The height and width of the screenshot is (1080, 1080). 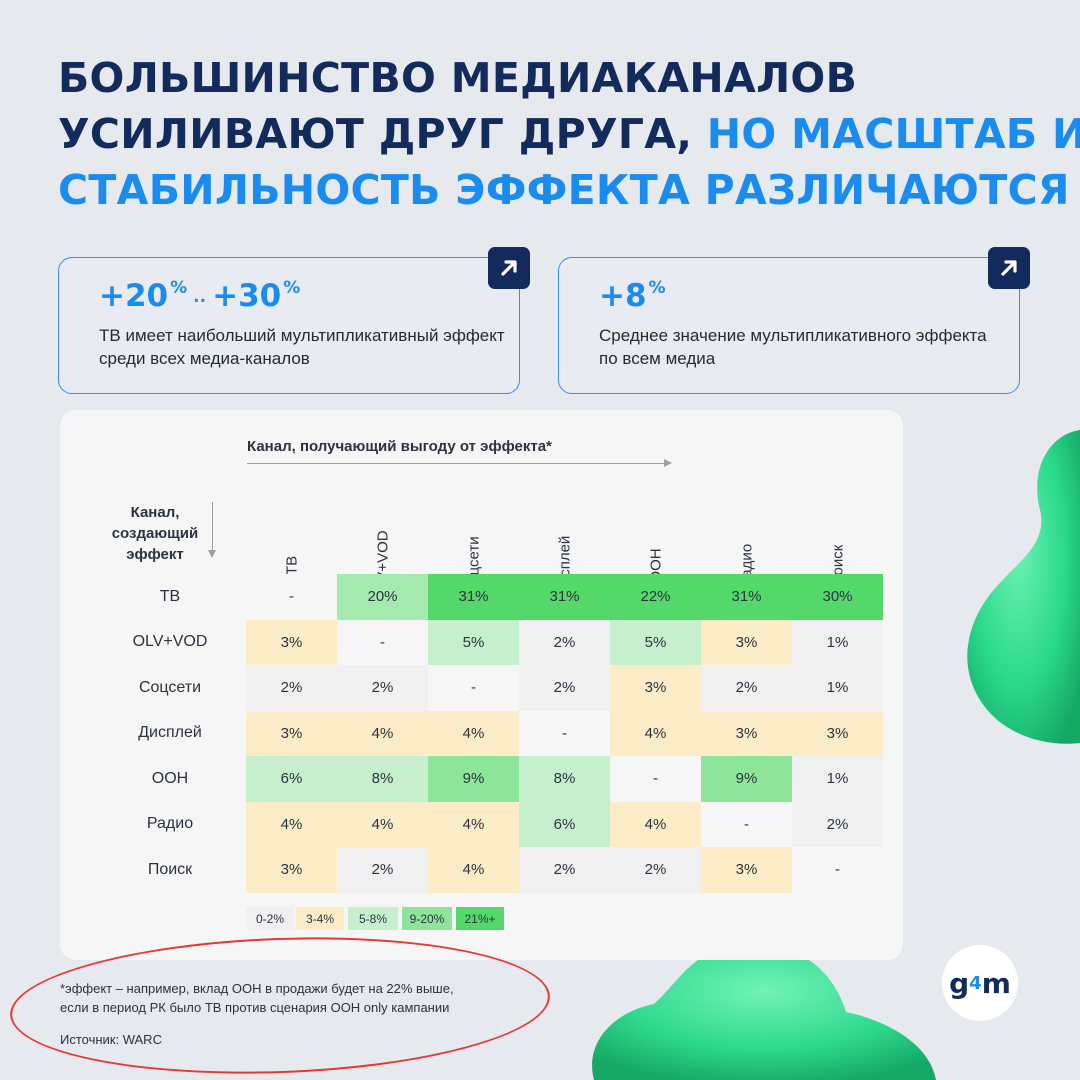 What do you see at coordinates (473, 543) in the screenshot?
I see `column-header: Соцсети` at bounding box center [473, 543].